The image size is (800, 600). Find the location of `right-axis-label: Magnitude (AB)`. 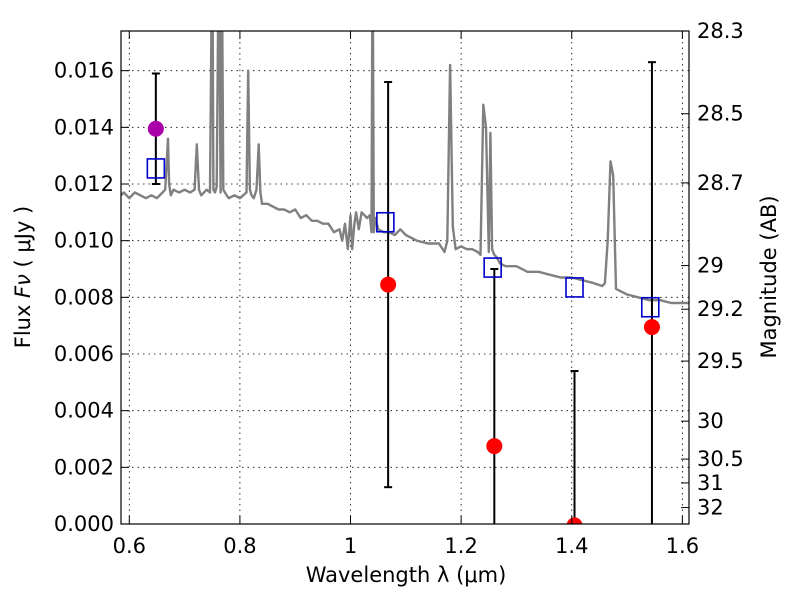

right-axis-label: Magnitude (AB) is located at coordinates (769, 276).